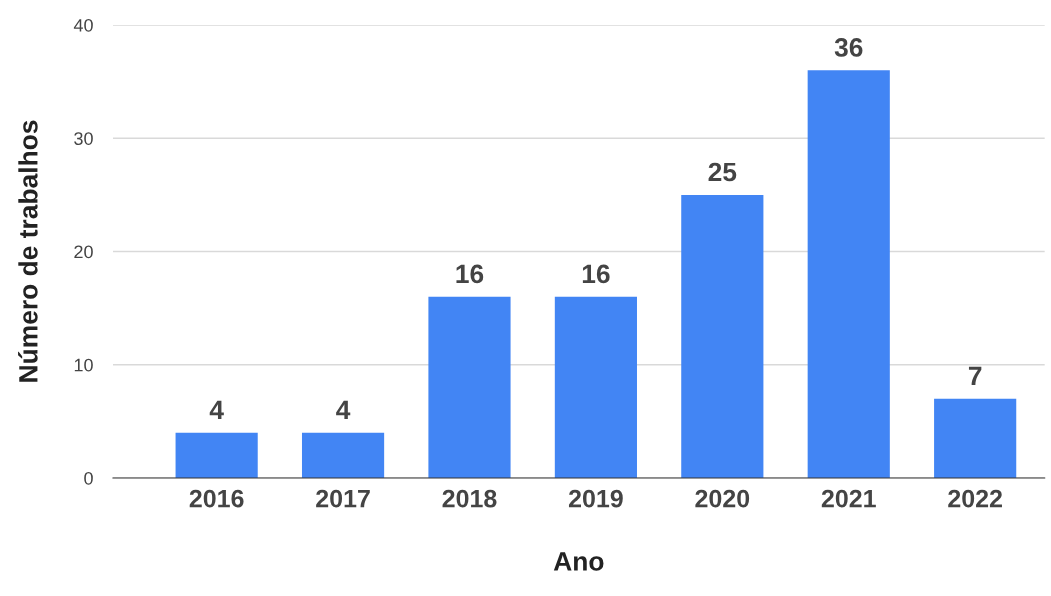 Image resolution: width=1051 pixels, height=596 pixels. Describe the element at coordinates (848, 498) in the screenshot. I see `x-tick-label: 2021` at that location.